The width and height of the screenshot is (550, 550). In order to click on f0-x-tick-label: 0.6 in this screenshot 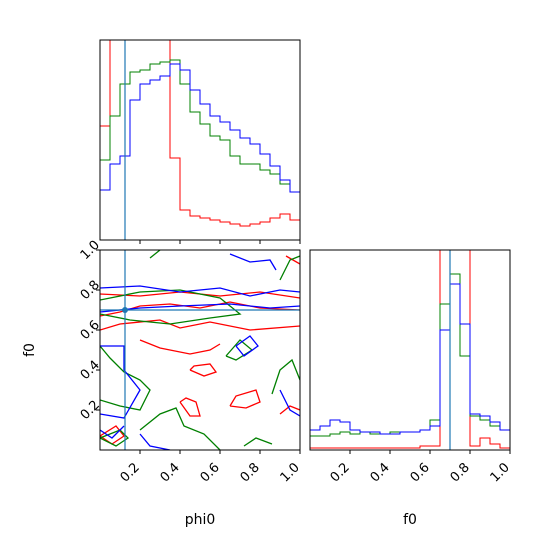, I will do `click(420, 472)`.